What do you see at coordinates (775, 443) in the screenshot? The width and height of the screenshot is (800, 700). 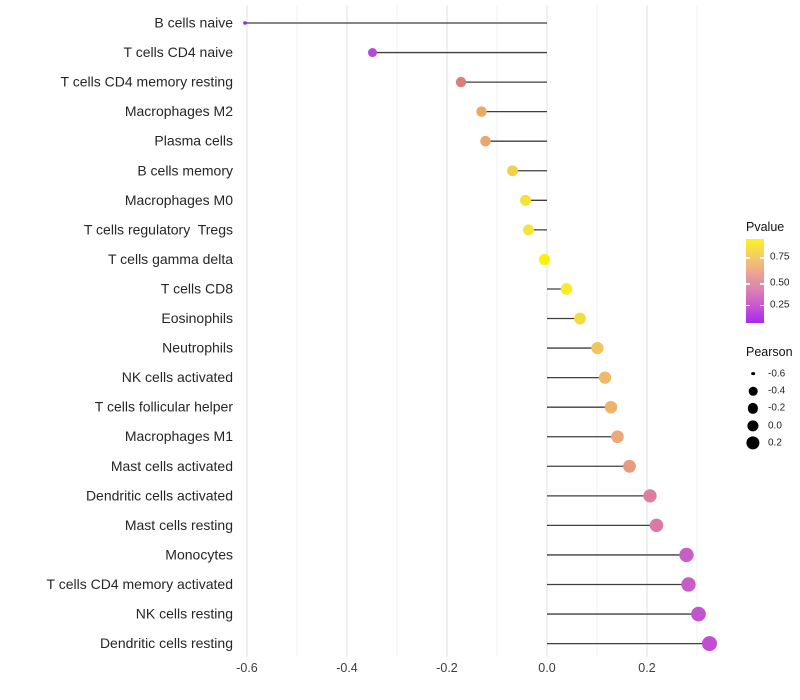 I see `size-legend-label: 0.2` at bounding box center [775, 443].